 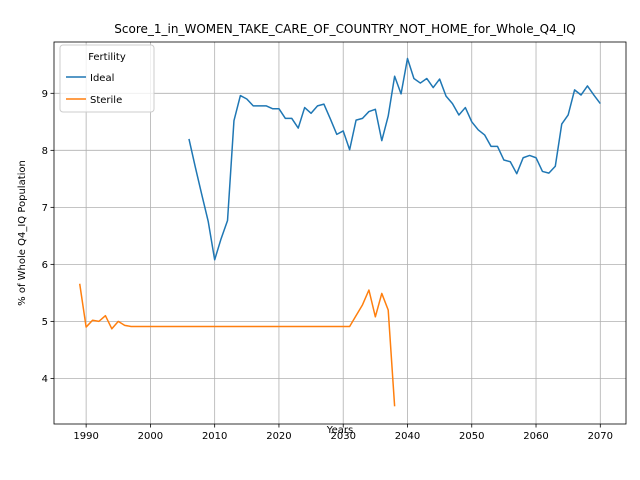 What do you see at coordinates (407, 436) in the screenshot?
I see `x-tick-label: 2040` at bounding box center [407, 436].